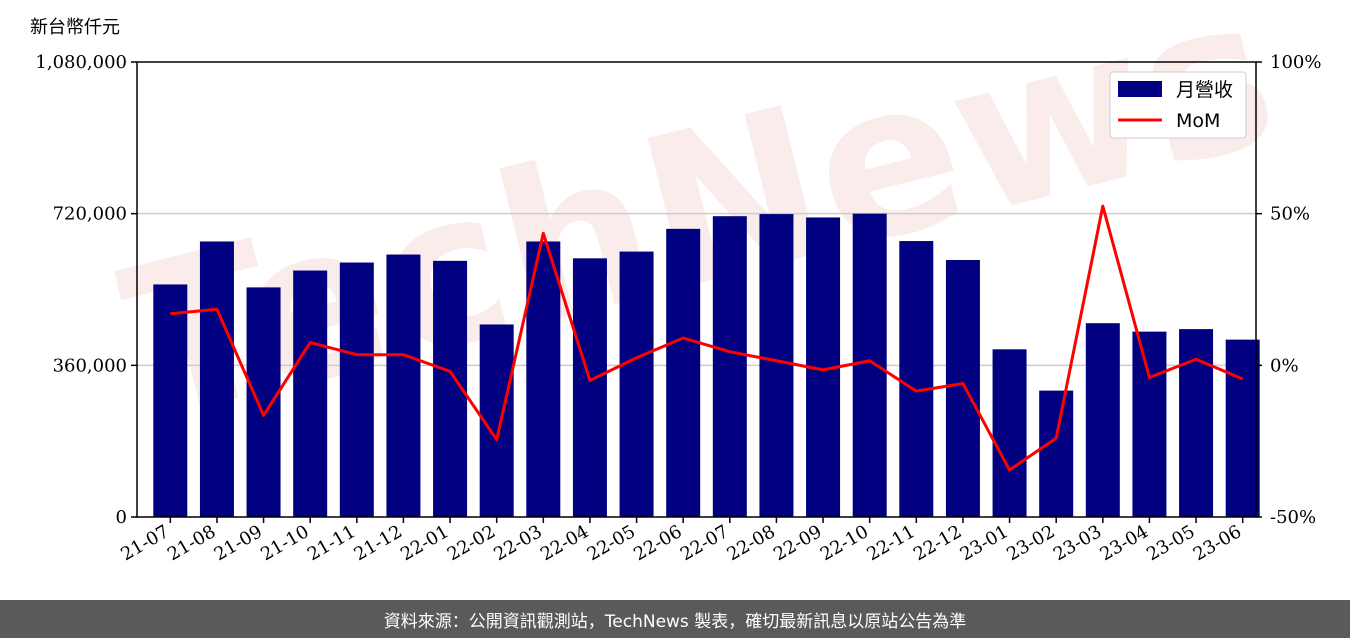  I want to click on x-tick-label: 21-08, so click(191, 543).